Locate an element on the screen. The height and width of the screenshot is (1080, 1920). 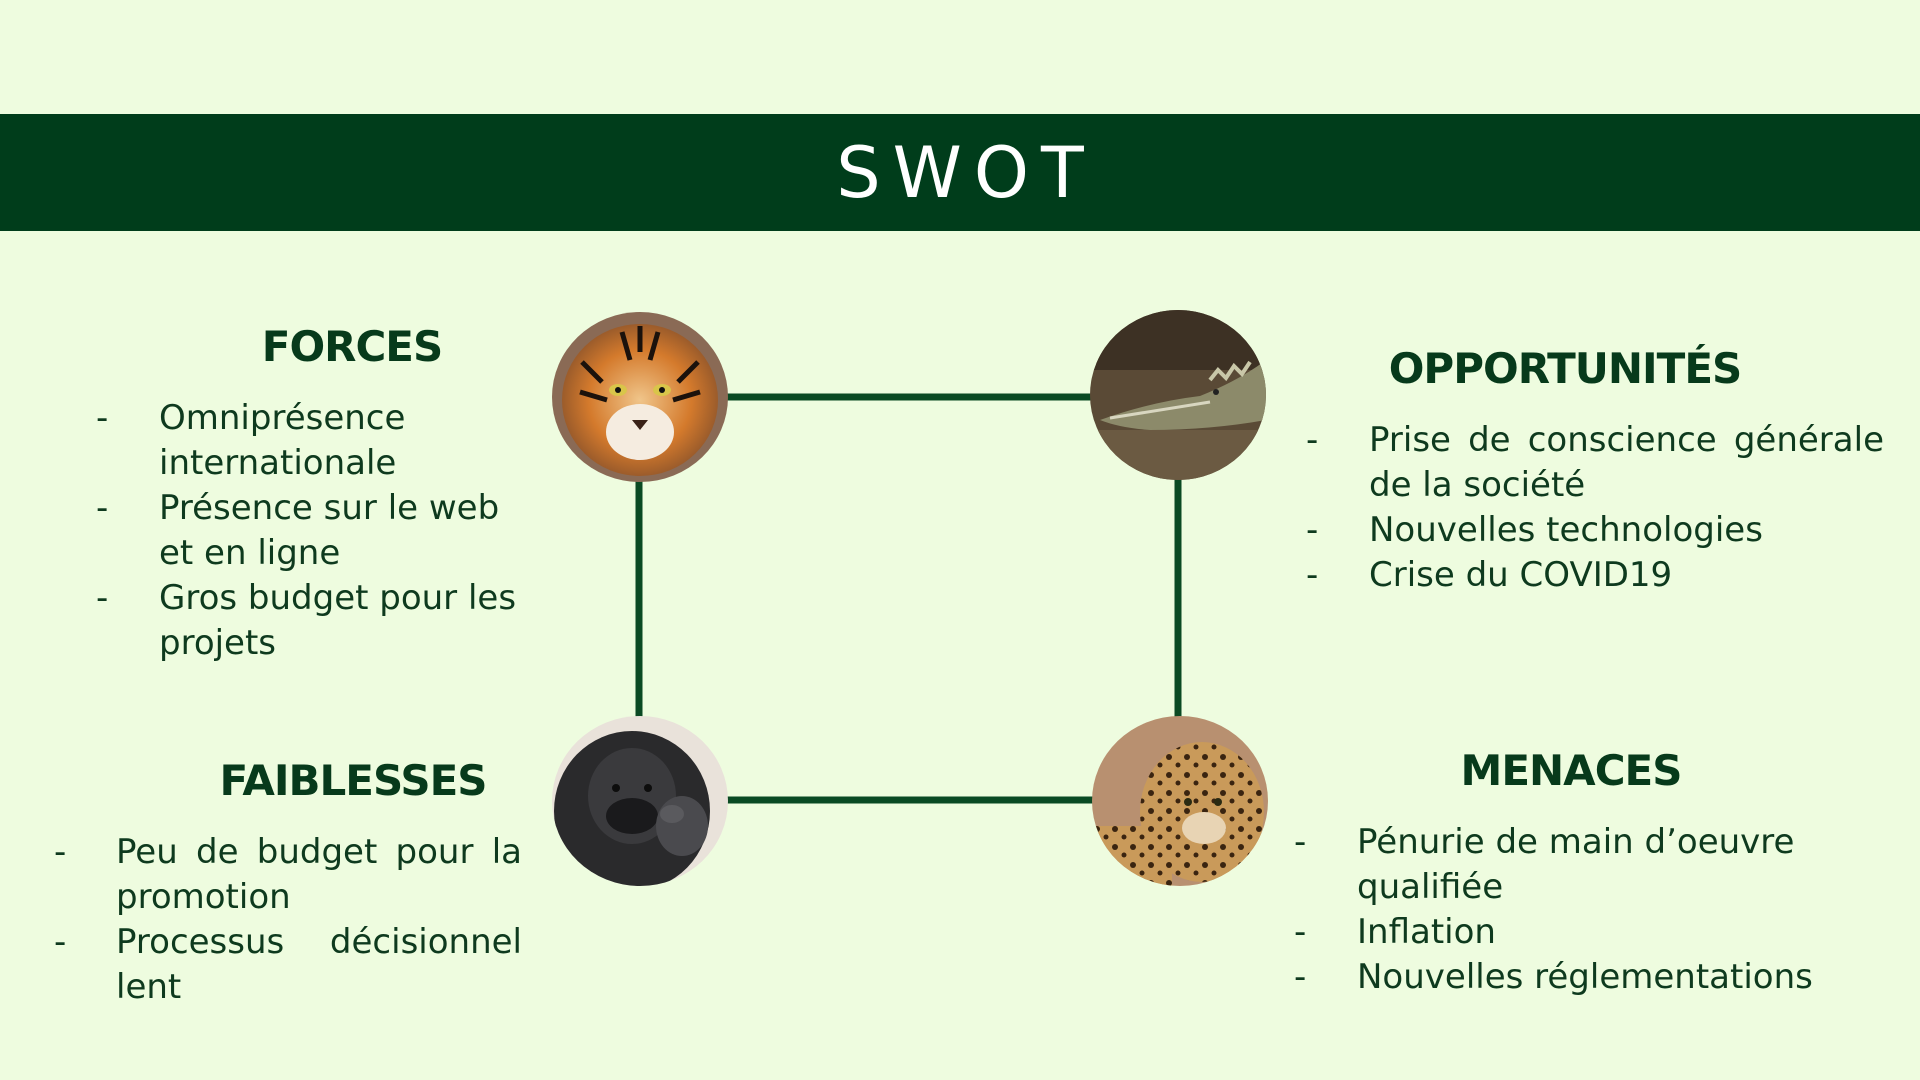
faiblesses-item: - Peu de budget pour la promotion is located at coordinates (288, 874).